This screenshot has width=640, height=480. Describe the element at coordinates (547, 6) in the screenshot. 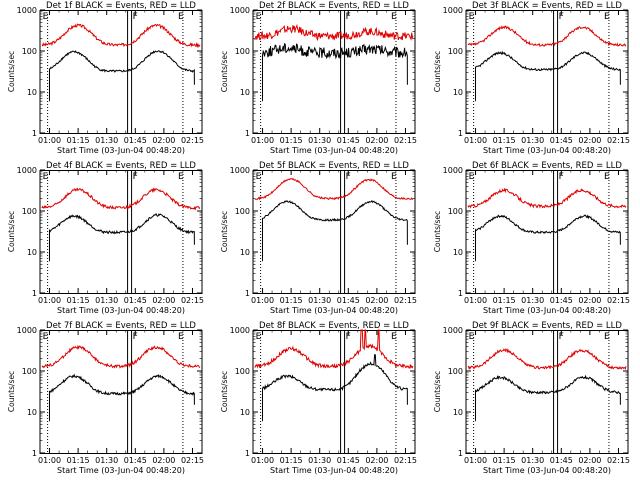

I see `panel-title: Det 3f BLACK = Events, RED = LLD` at that location.